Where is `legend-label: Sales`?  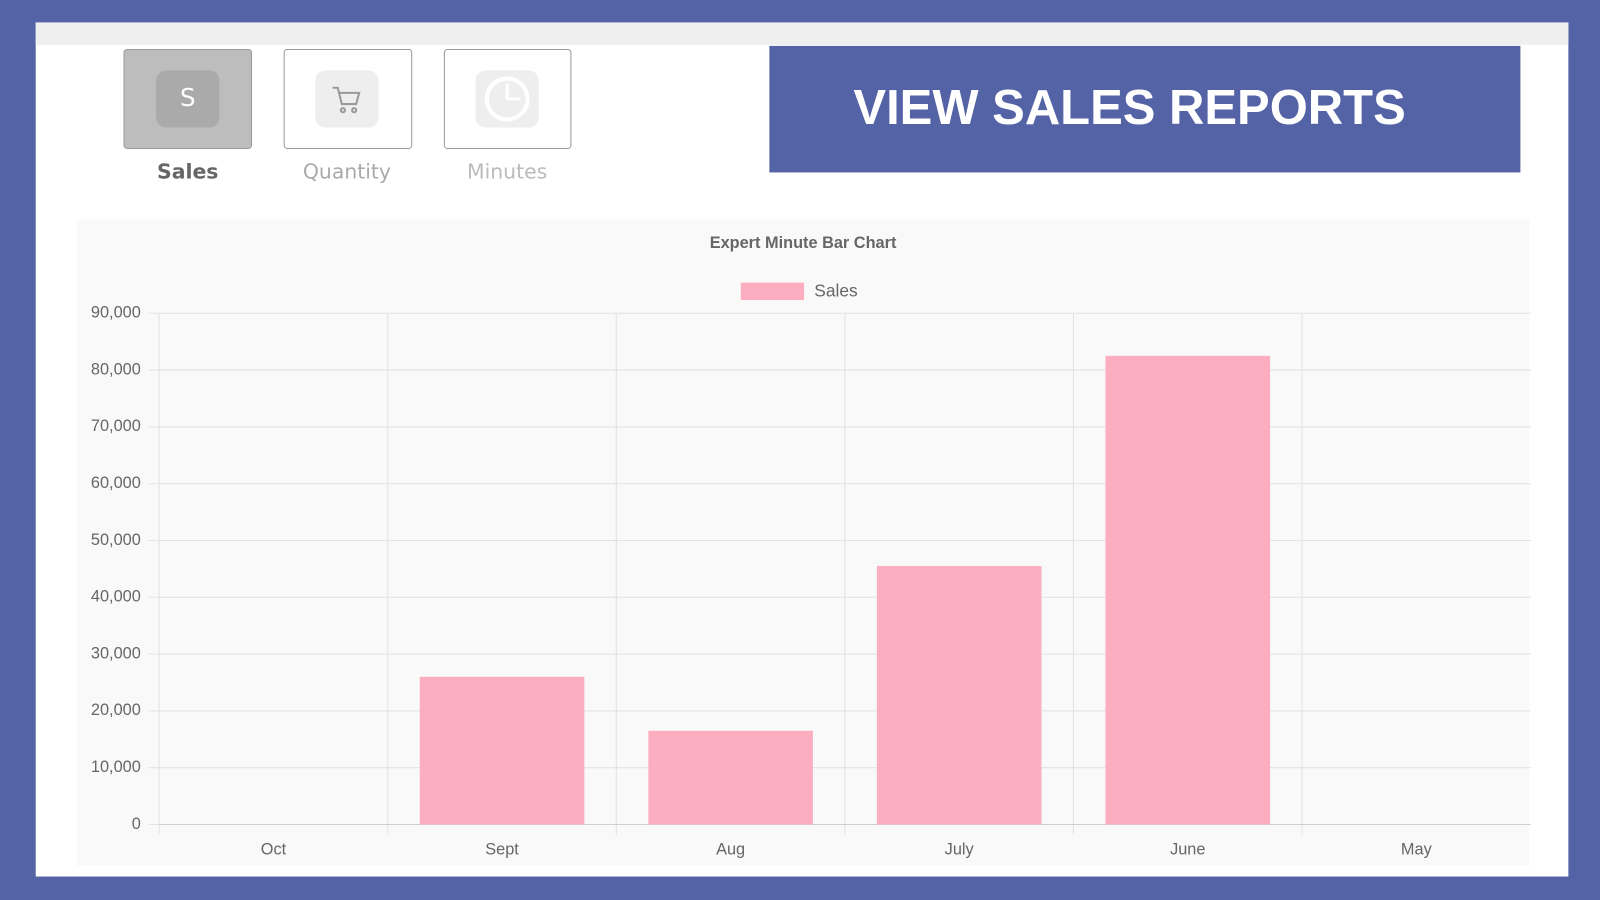
legend-label: Sales is located at coordinates (836, 290).